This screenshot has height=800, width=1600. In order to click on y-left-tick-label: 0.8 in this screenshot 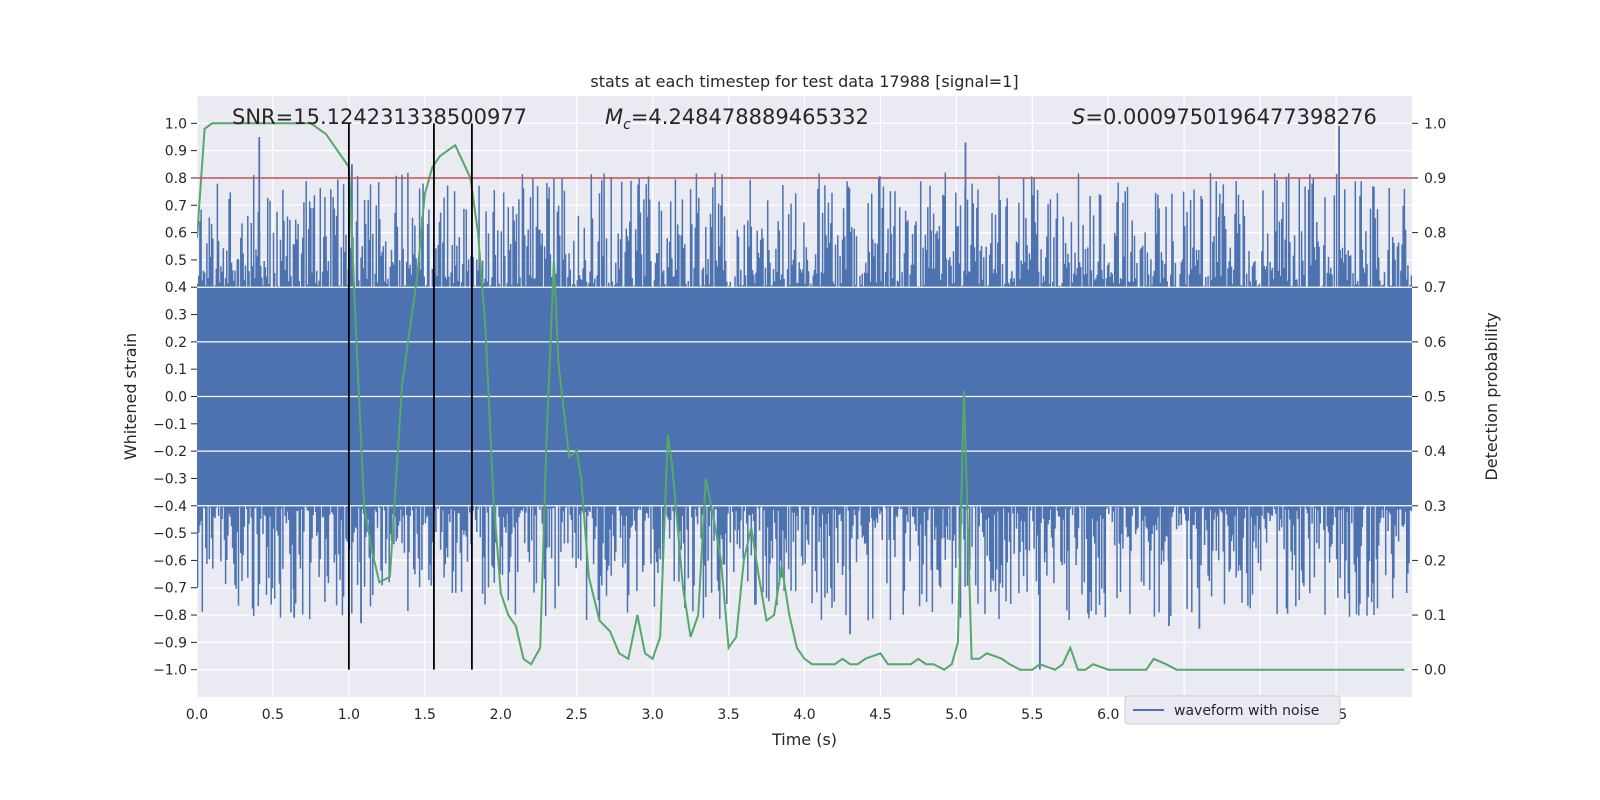, I will do `click(176, 179)`.